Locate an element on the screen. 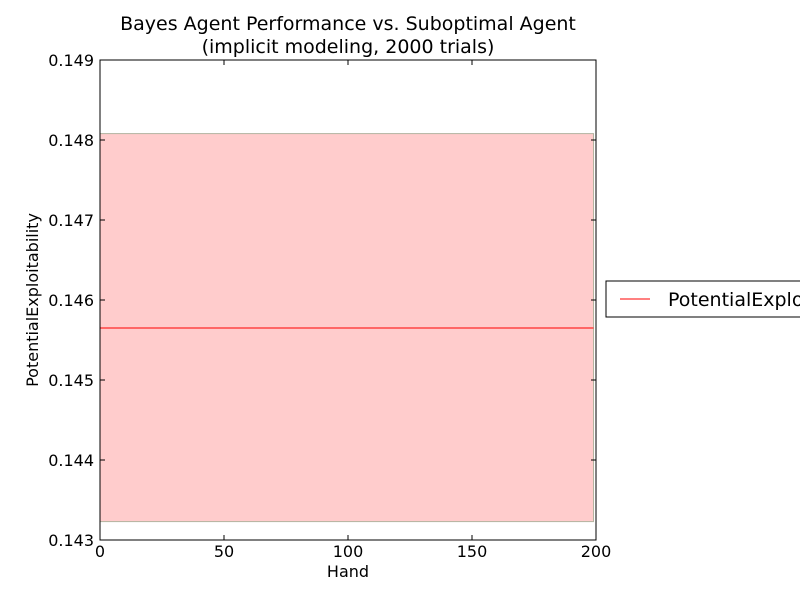 Image resolution: width=800 pixels, height=600 pixels. y-tick-label: 0.145 is located at coordinates (71, 380).